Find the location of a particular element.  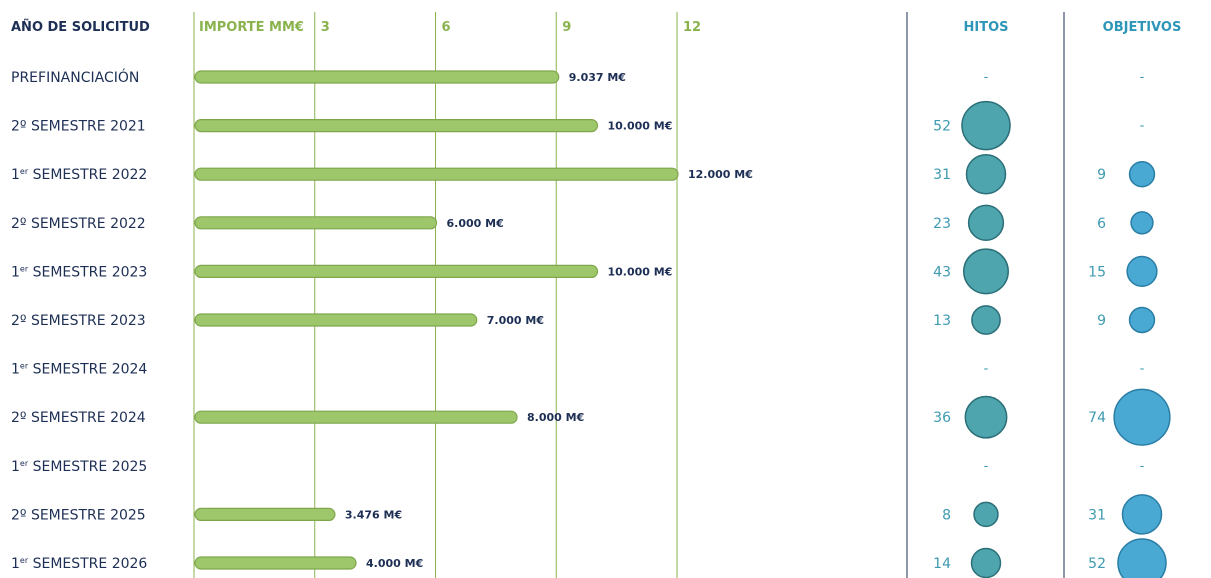

table-row: PREFINANCIACIÓN 9.037 M€ - - is located at coordinates (578, 77).